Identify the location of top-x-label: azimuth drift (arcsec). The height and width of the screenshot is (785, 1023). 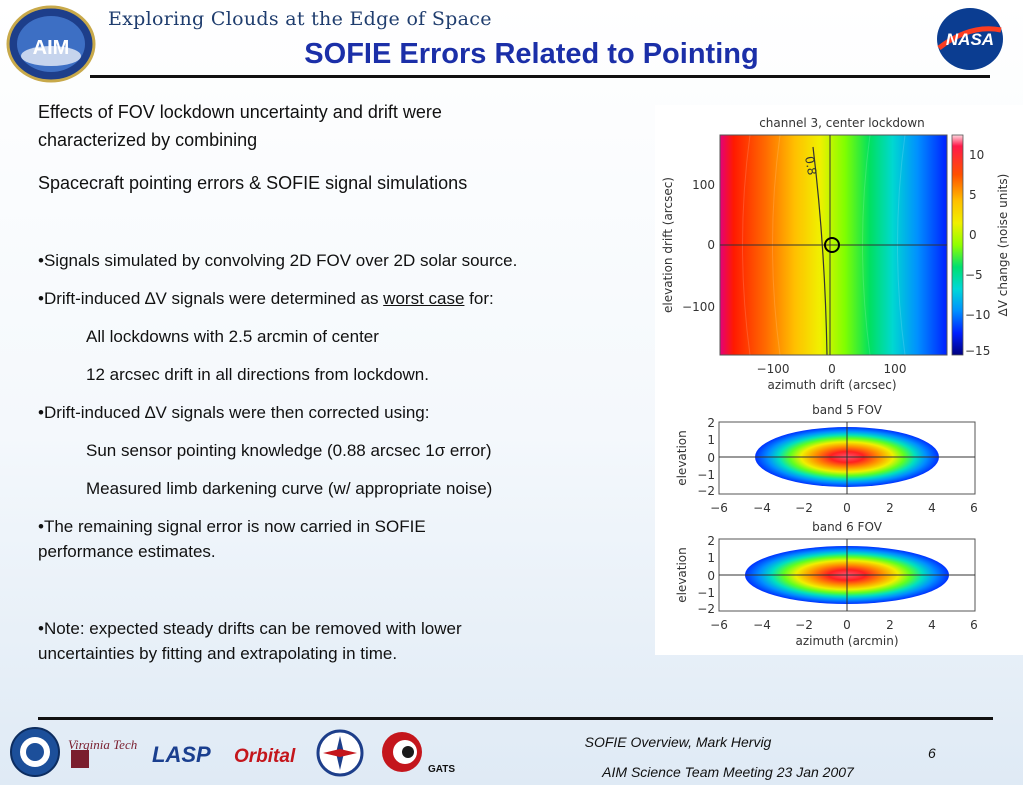
(831, 385).